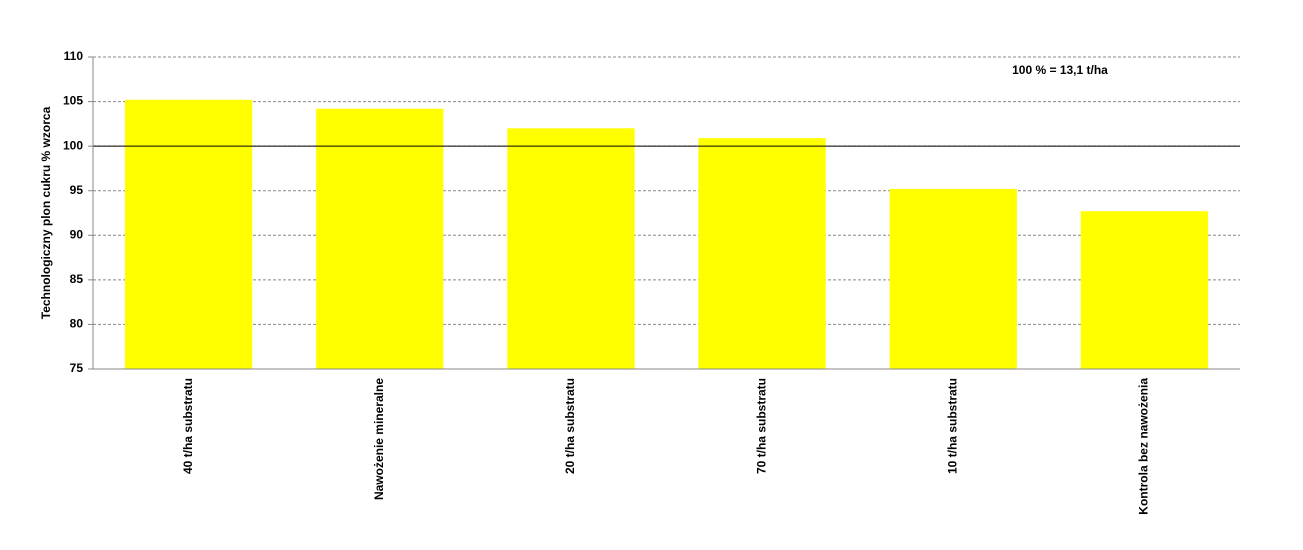 This screenshot has width=1303, height=550. I want to click on x-tick-label: 20 t/ha substratu, so click(570, 426).